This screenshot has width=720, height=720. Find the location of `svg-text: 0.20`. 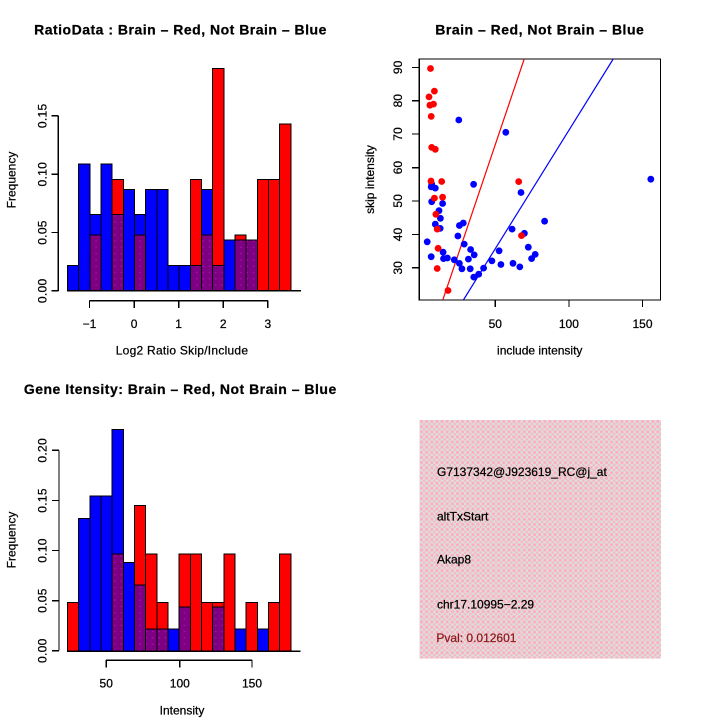

svg-text: 0.20 is located at coordinates (42, 450).